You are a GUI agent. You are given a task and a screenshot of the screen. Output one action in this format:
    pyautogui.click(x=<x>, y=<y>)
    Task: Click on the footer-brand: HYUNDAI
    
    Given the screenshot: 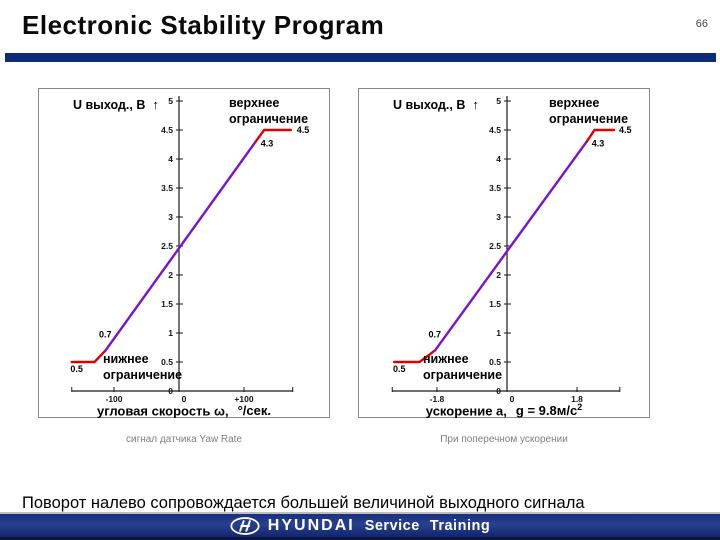 What is the action you would take?
    pyautogui.click(x=311, y=525)
    